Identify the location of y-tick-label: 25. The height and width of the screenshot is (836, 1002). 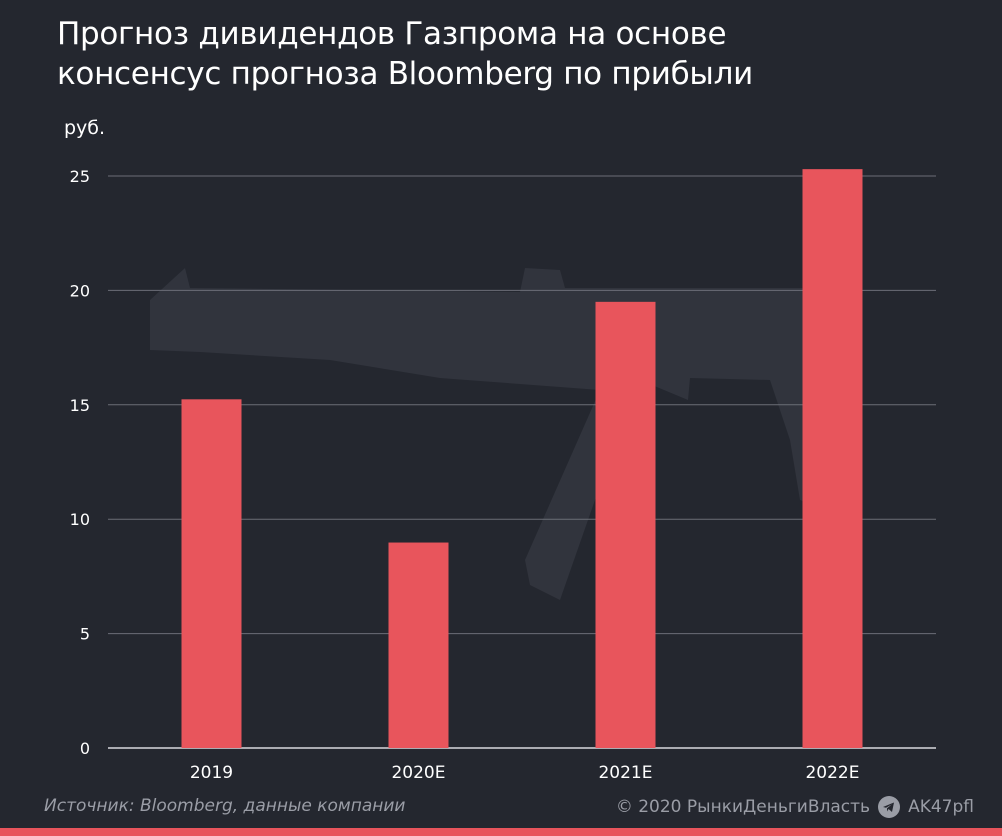
(80, 176).